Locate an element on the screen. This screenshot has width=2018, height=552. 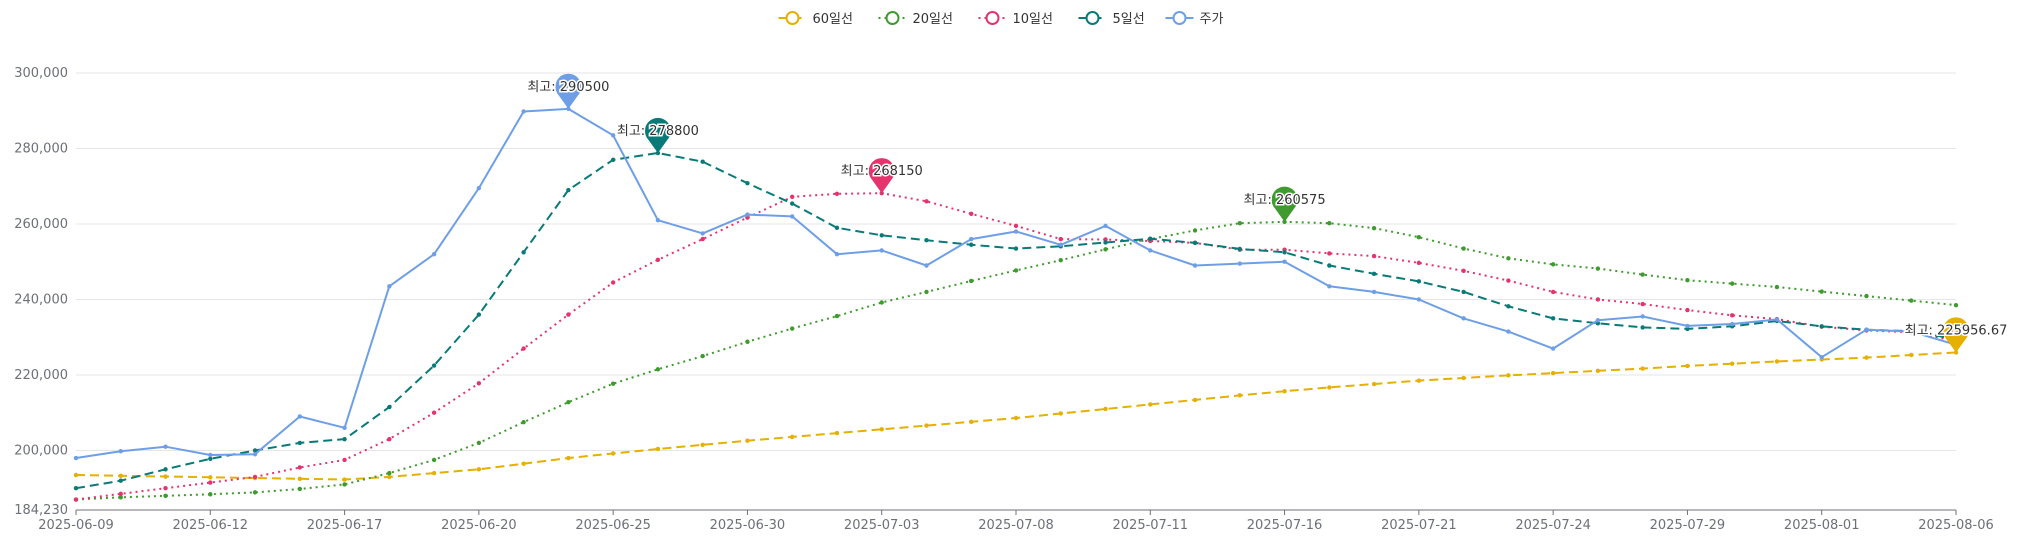
max-label: 최고: 278800 is located at coordinates (658, 131).